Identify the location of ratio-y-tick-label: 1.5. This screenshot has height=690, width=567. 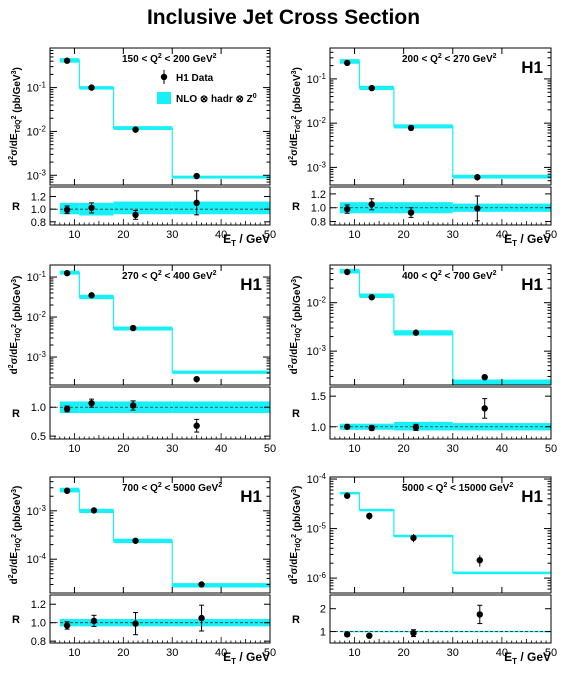
(318, 397).